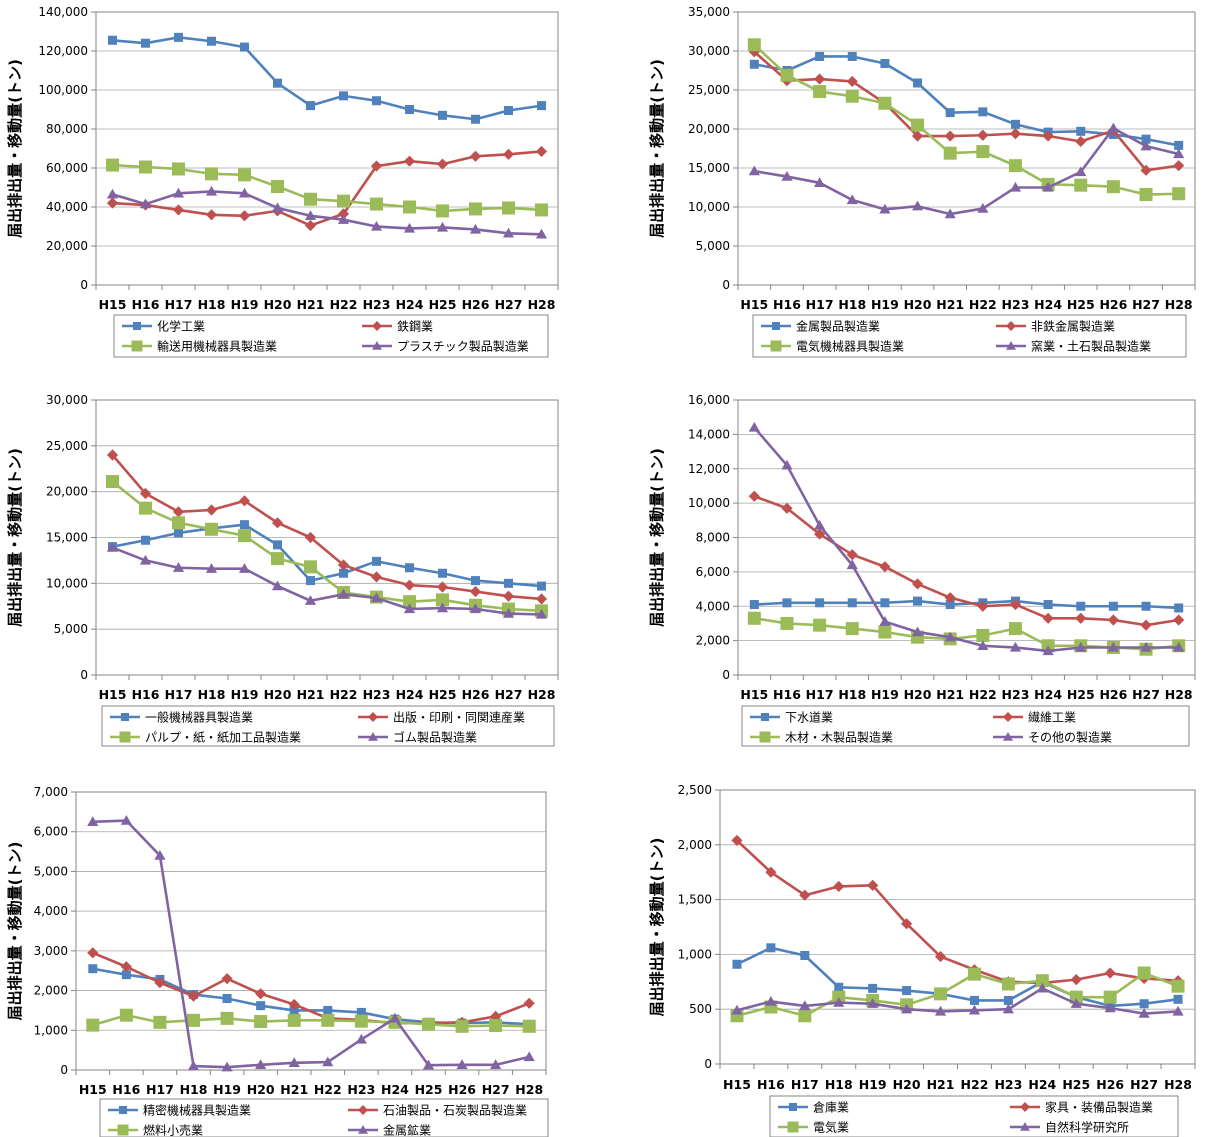 This screenshot has width=1210, height=1137. I want to click on x-tick-label: H21, so click(311, 694).